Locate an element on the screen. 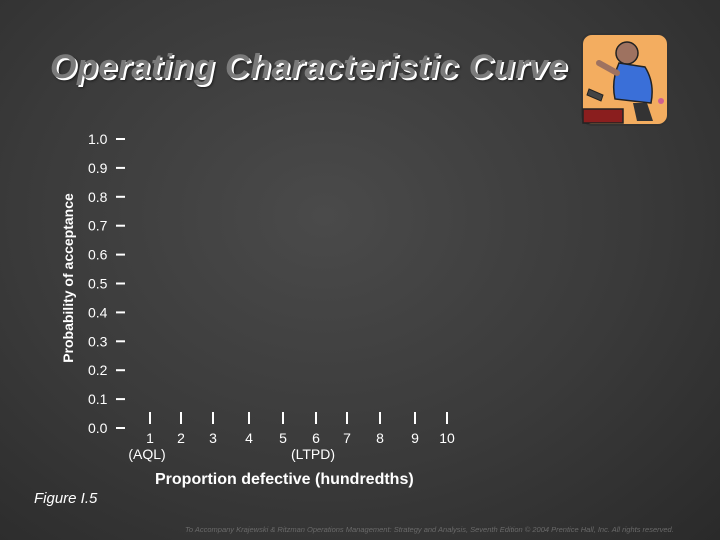 The height and width of the screenshot is (540, 720). y-tick-label: 0.8 is located at coordinates (98, 197).